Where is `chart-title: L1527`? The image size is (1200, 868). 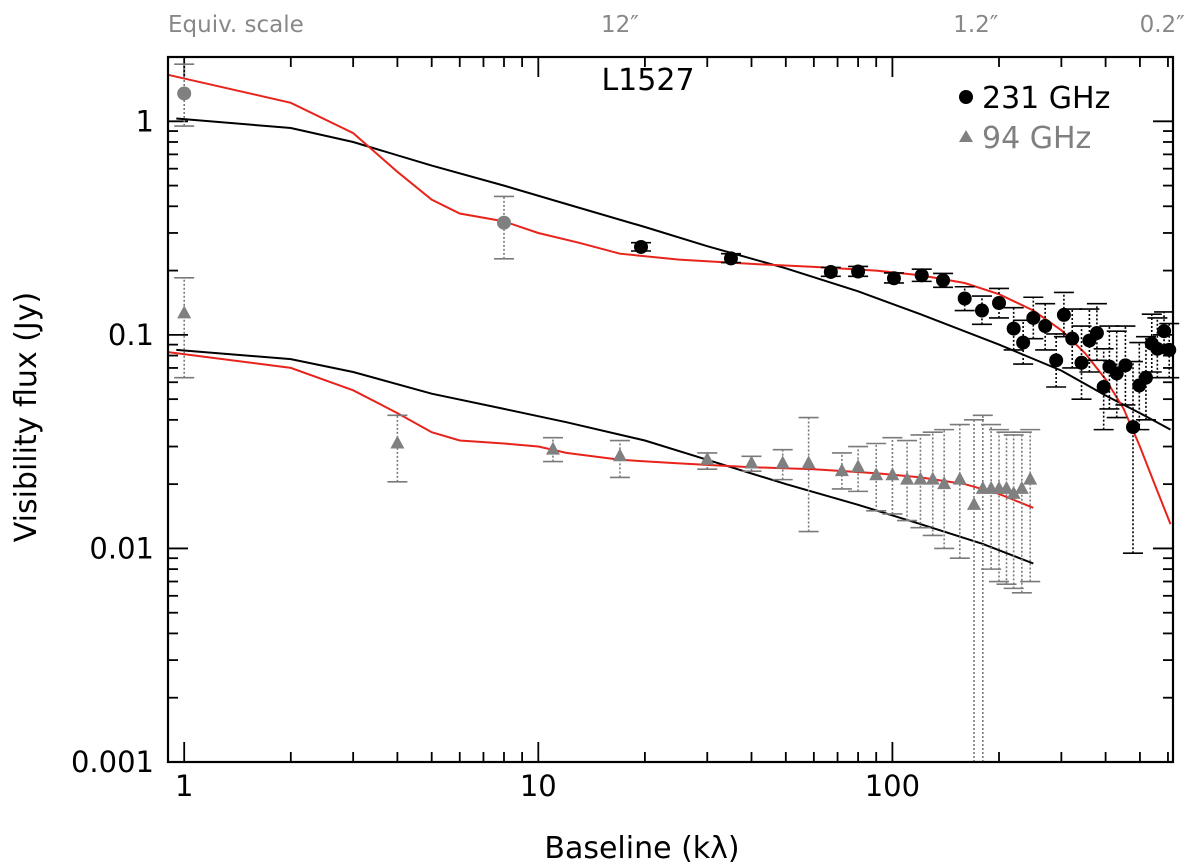
chart-title: L1527 is located at coordinates (647, 80).